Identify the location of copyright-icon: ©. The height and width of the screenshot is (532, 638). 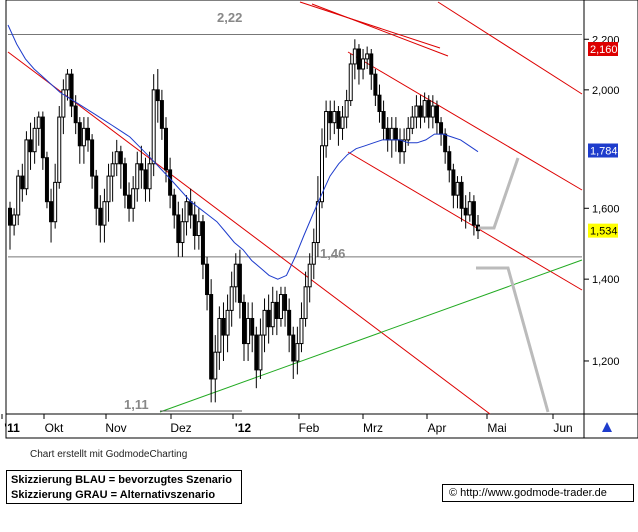
(453, 493).